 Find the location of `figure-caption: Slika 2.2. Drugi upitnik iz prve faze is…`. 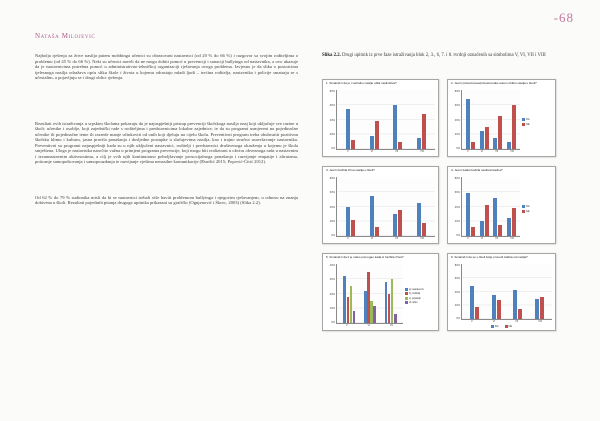

figure-caption: Slika 2.2. Drugi upitnik iz prve faze is… is located at coordinates (442, 56).